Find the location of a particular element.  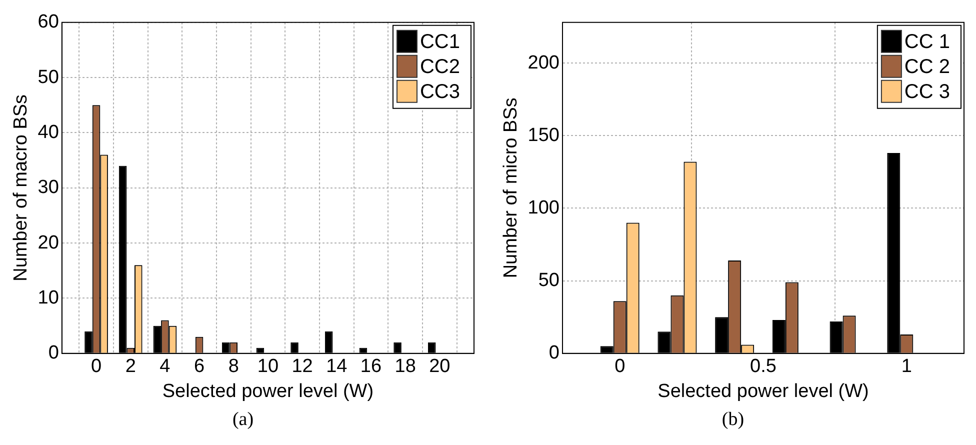

y-tick-label: 150 is located at coordinates (544, 135).